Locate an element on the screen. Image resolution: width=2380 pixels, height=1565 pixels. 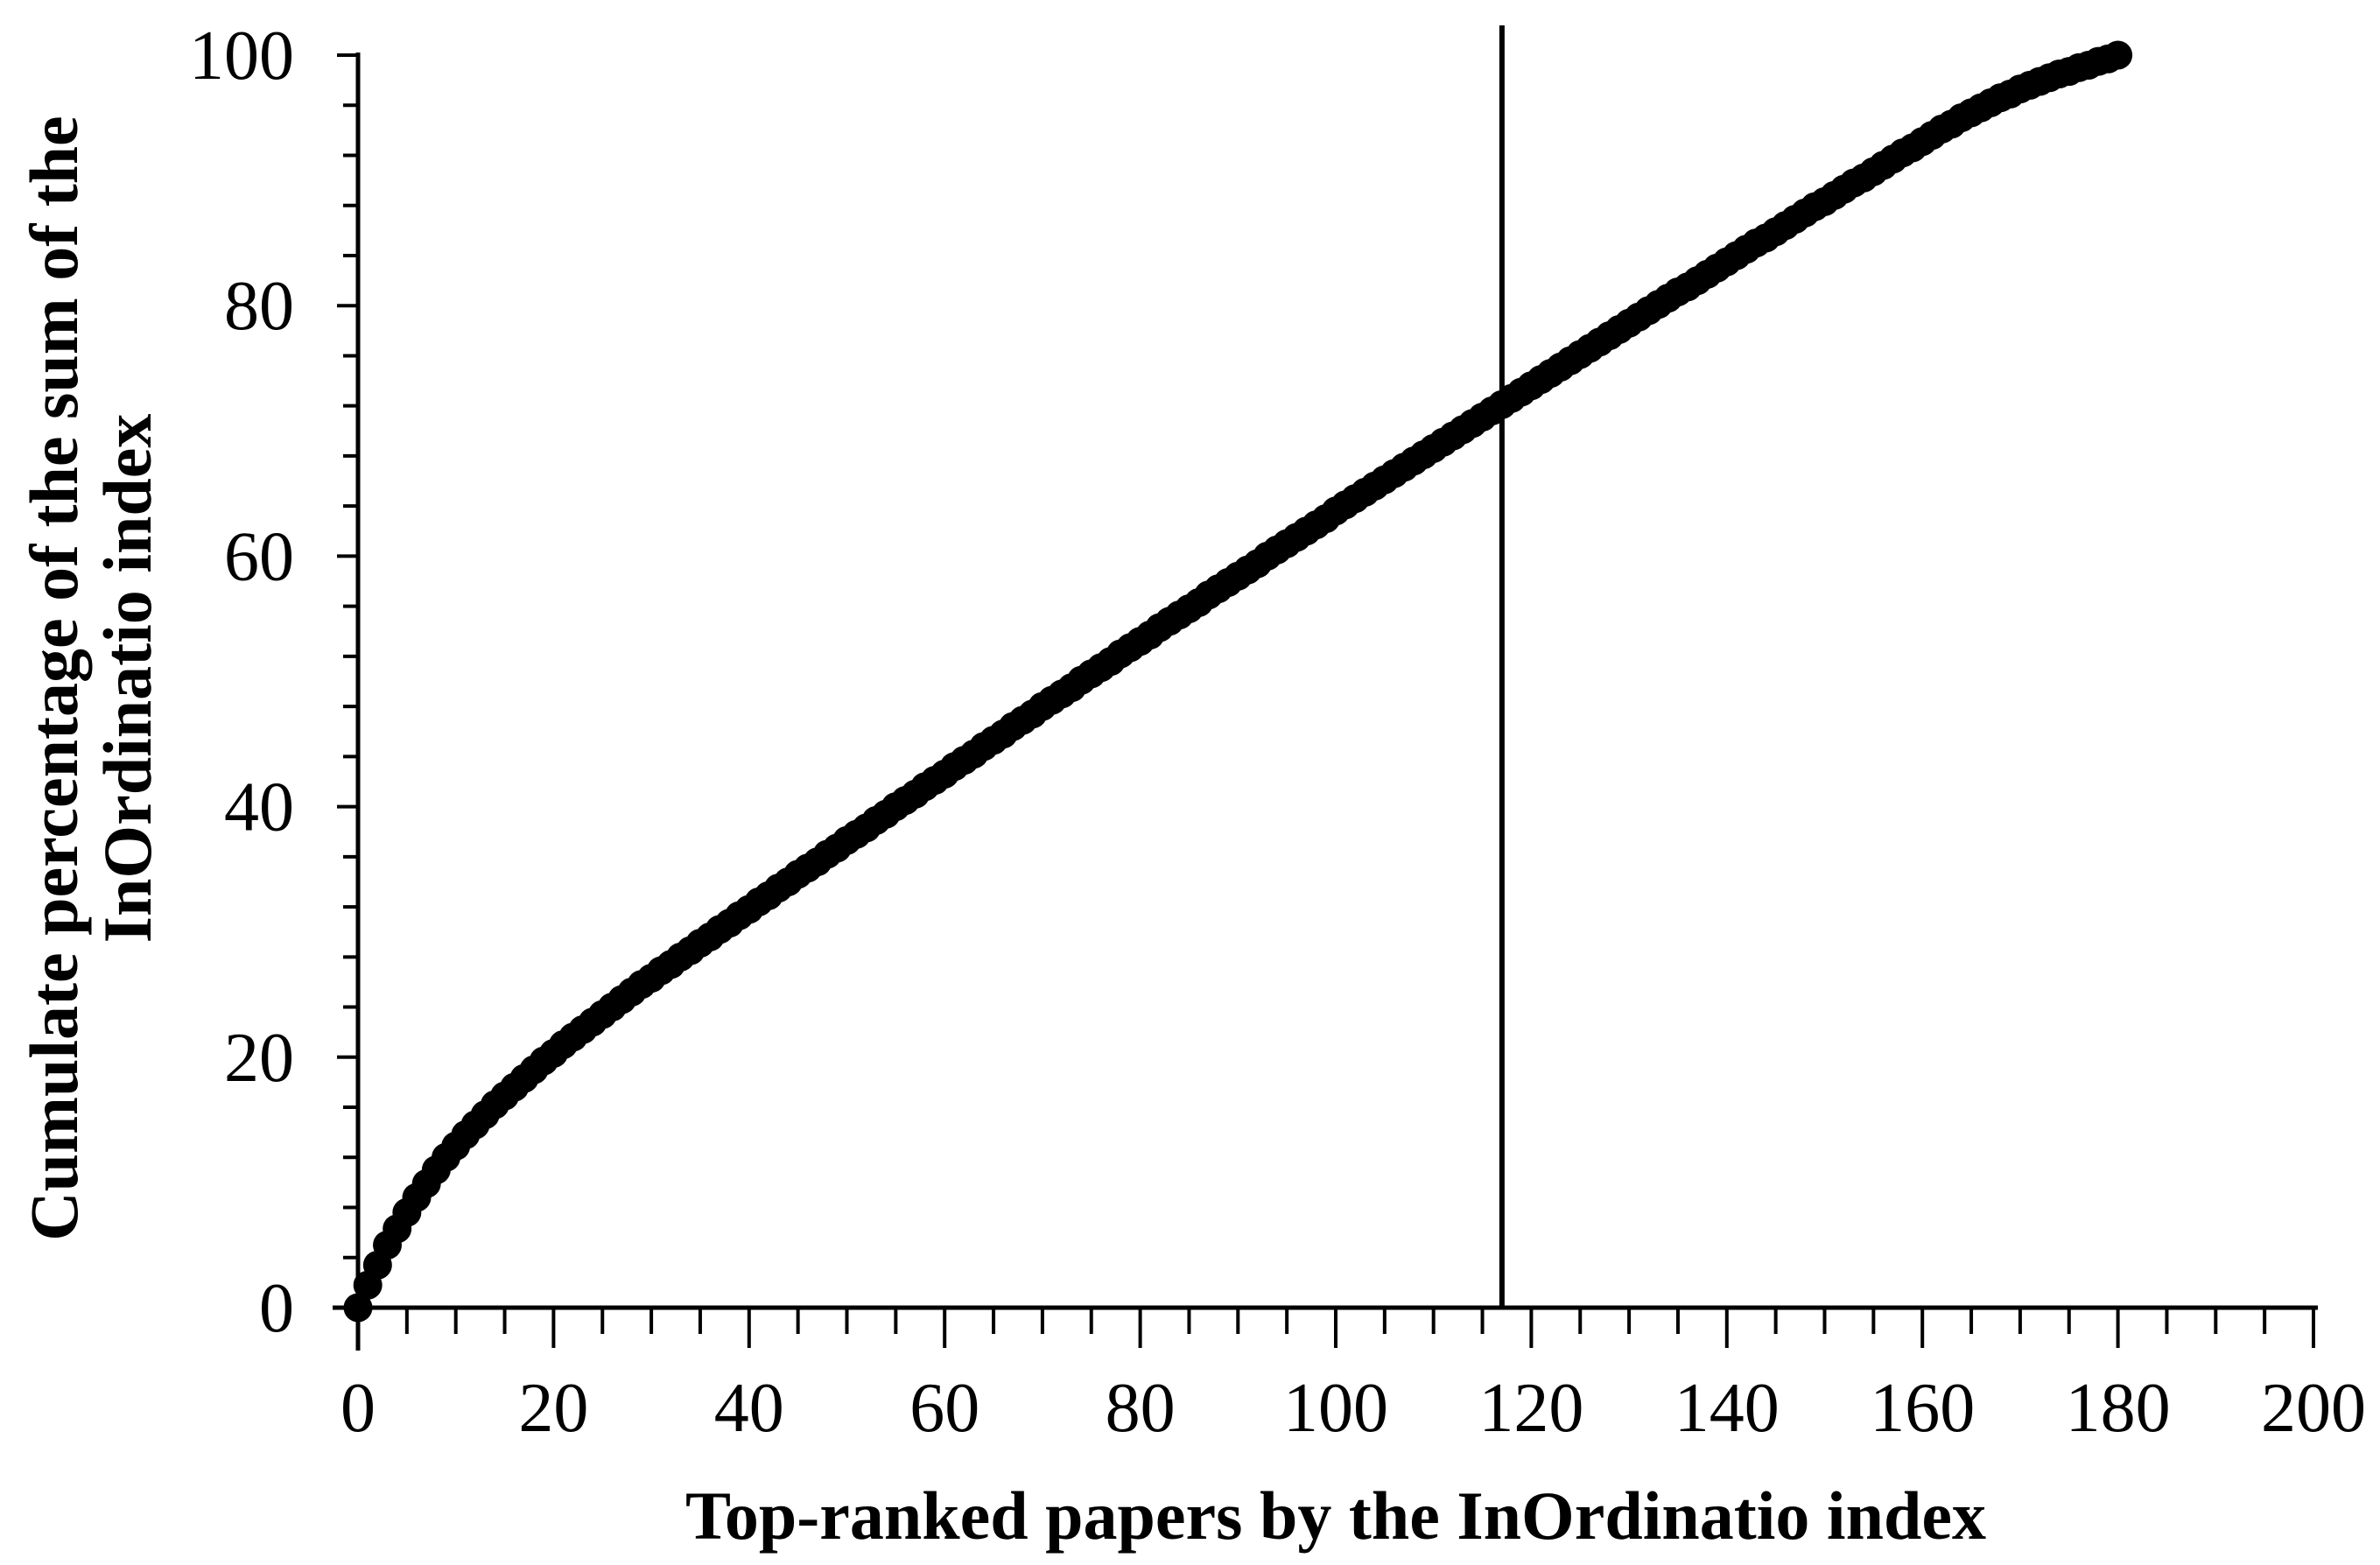
y-axis-title-line1: Cumulate percentage of the sum of the is located at coordinates (54, 678).